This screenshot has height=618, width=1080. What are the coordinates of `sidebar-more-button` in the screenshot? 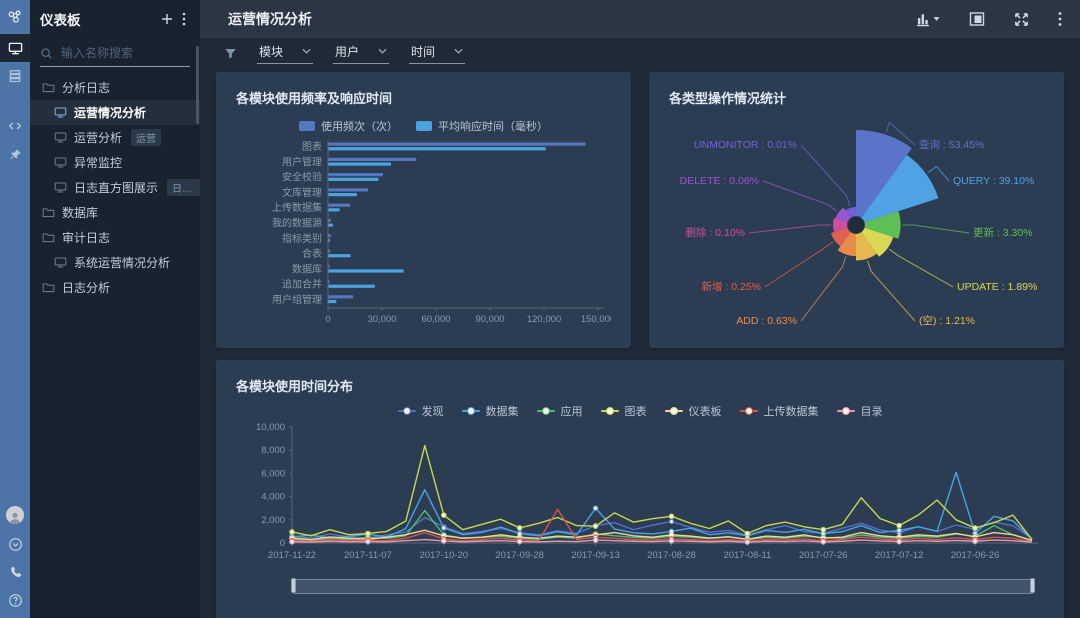 It's located at (184, 19).